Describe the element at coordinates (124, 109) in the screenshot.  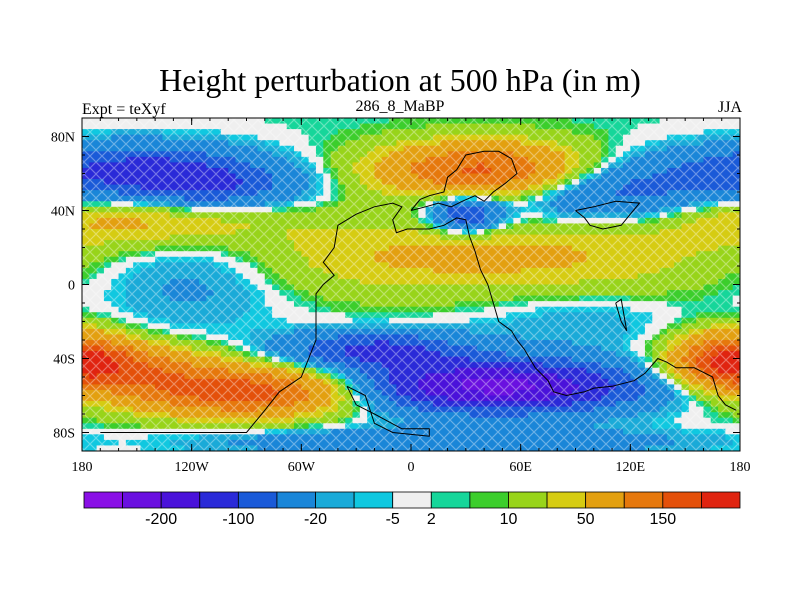
I see `experiment-label: Expt = teXyf` at that location.